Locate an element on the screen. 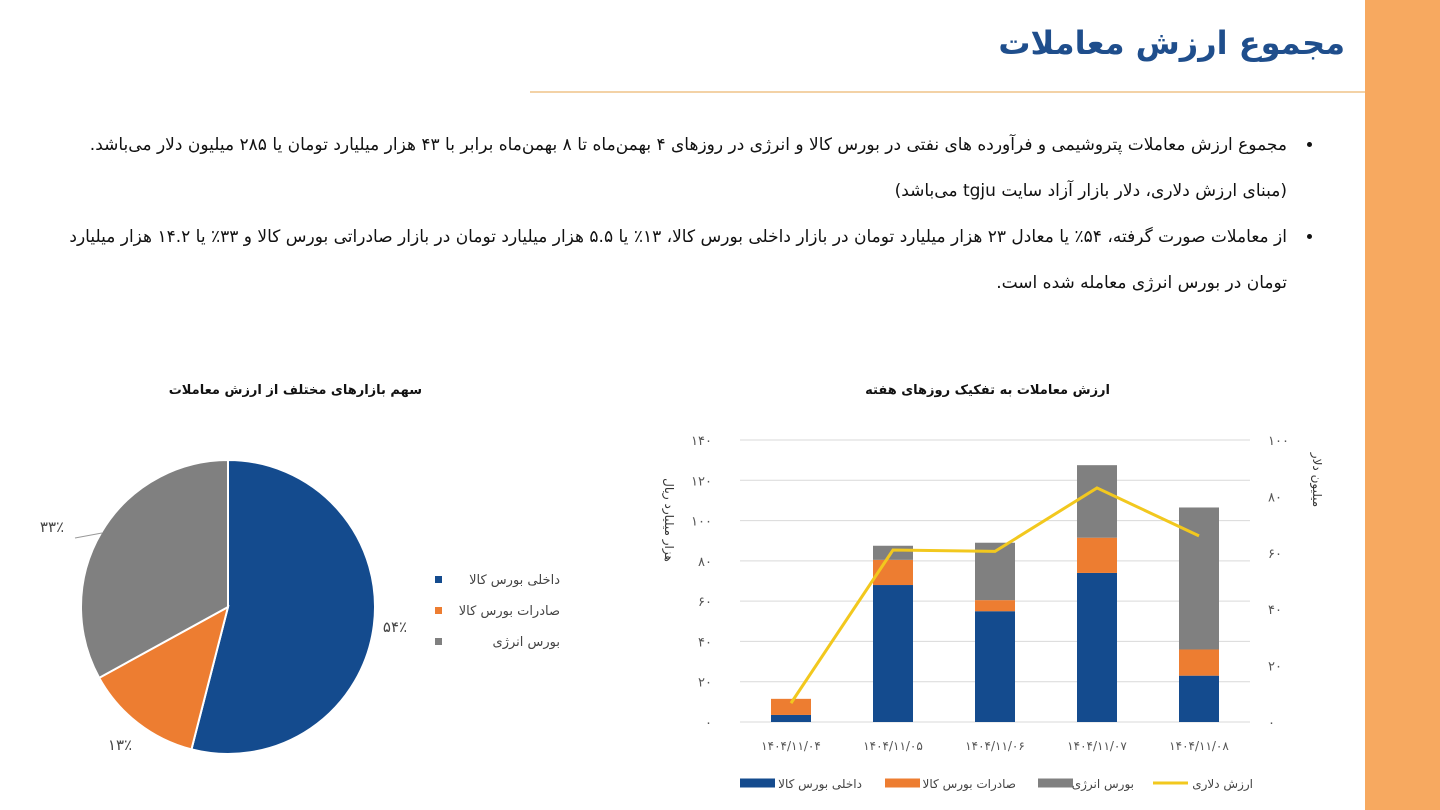 The width and height of the screenshot is (1440, 810). y-tick-label: ۱۴۰ is located at coordinates (701, 441).